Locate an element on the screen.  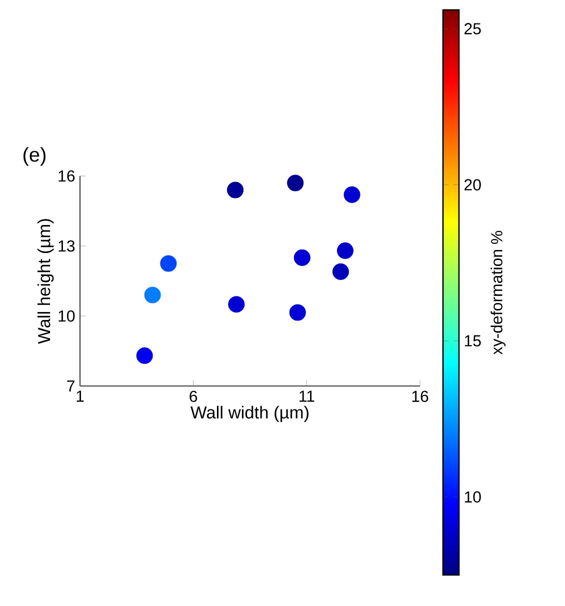
color-bar-label: 25 is located at coordinates (472, 28).